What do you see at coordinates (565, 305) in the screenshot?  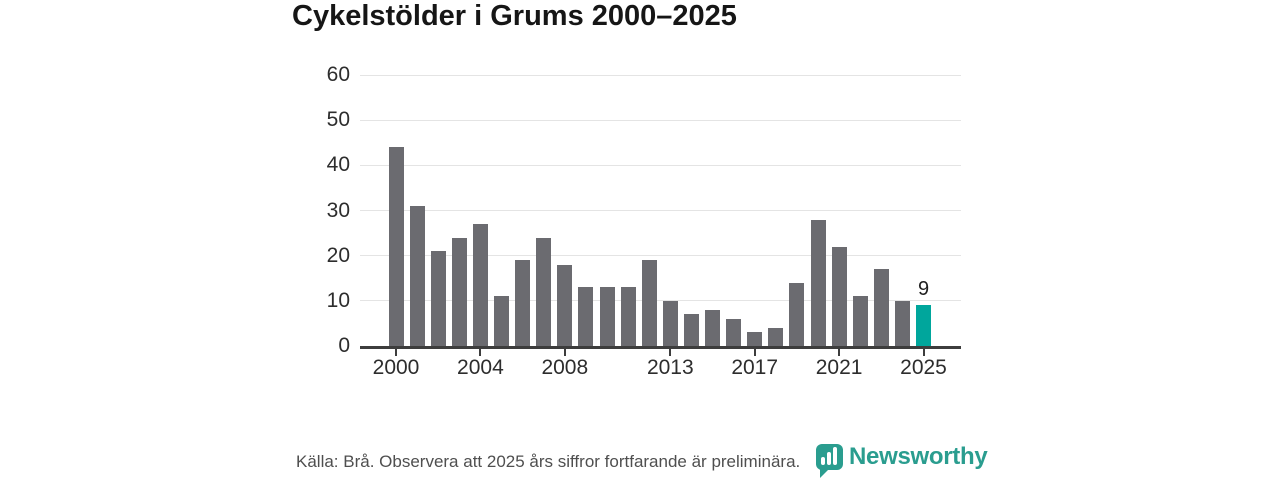 I see `bar-2008` at bounding box center [565, 305].